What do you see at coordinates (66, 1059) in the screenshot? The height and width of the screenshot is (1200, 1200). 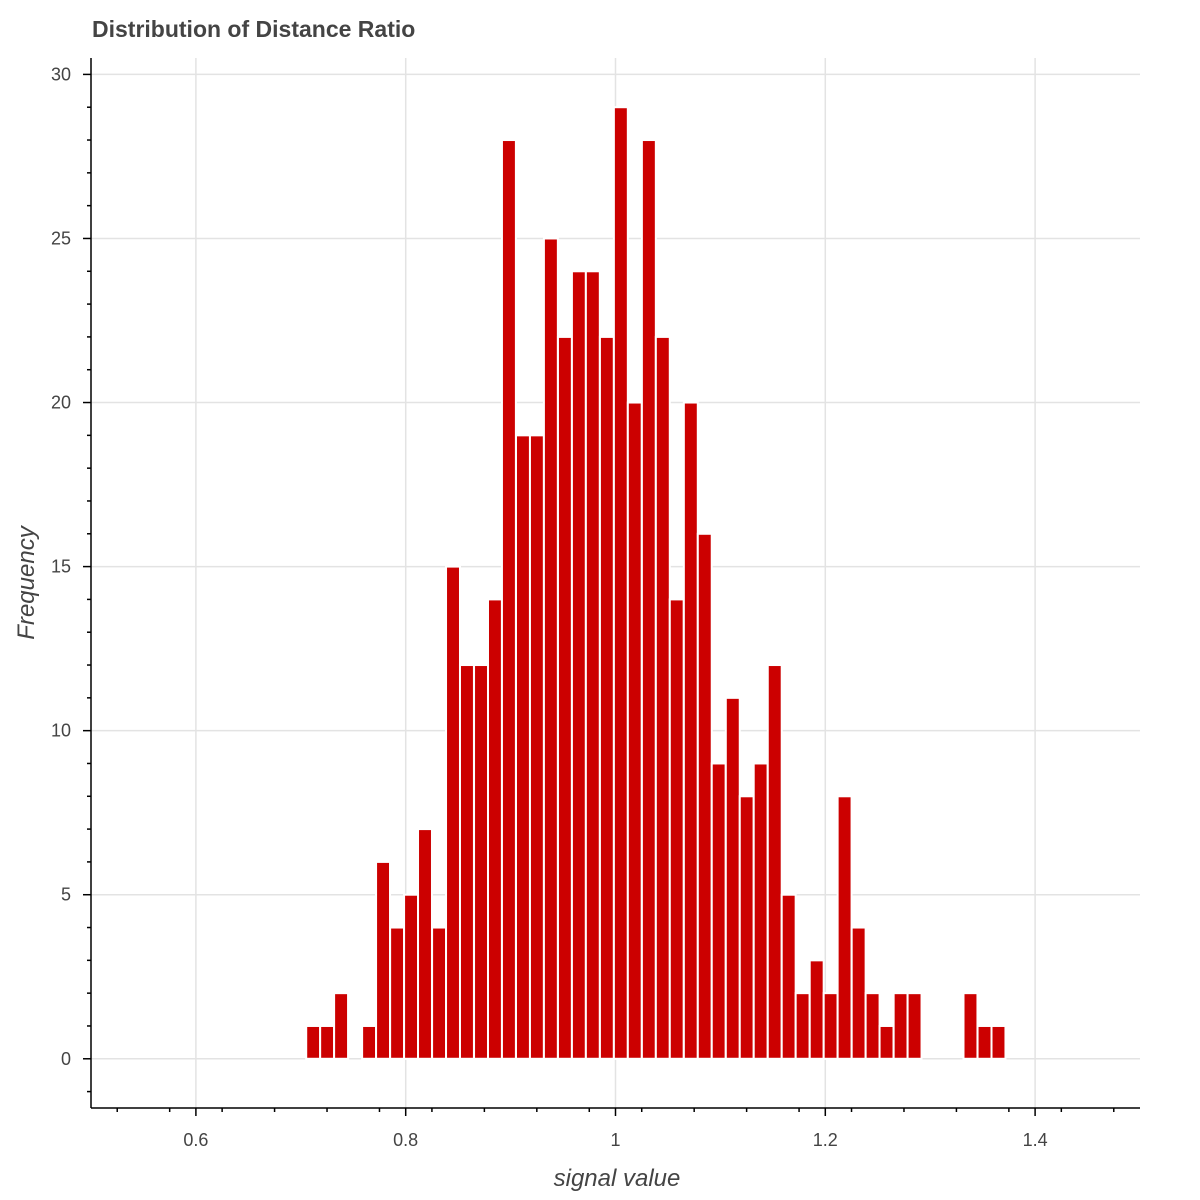 I see `y-tick-label: 0` at bounding box center [66, 1059].